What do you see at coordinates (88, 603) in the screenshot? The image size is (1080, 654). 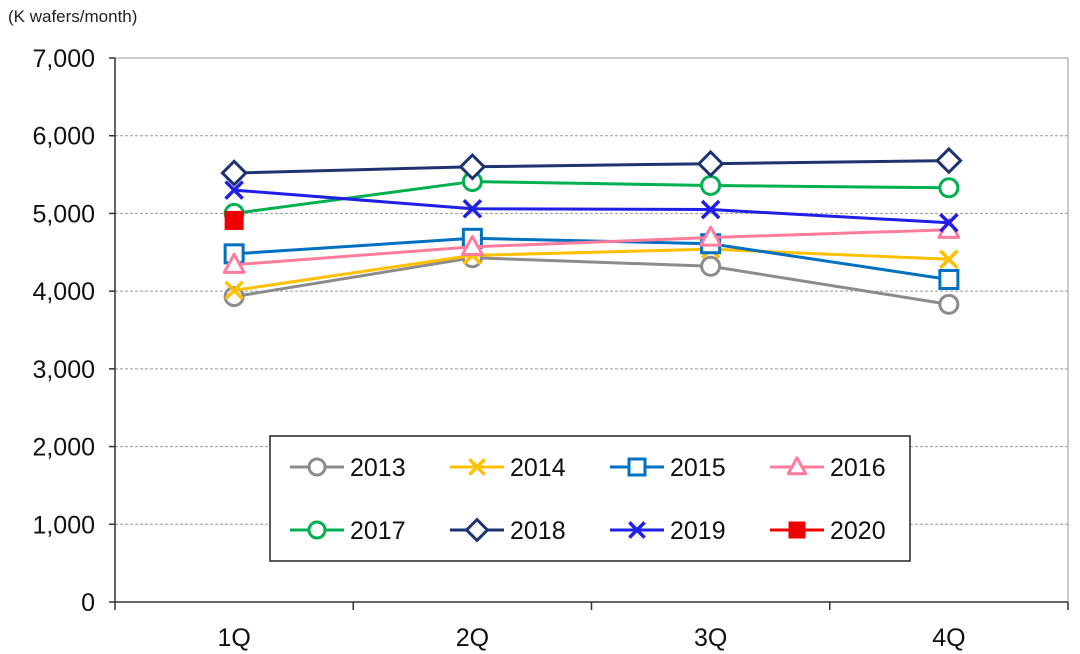 I see `y-tick-label: 0` at bounding box center [88, 603].